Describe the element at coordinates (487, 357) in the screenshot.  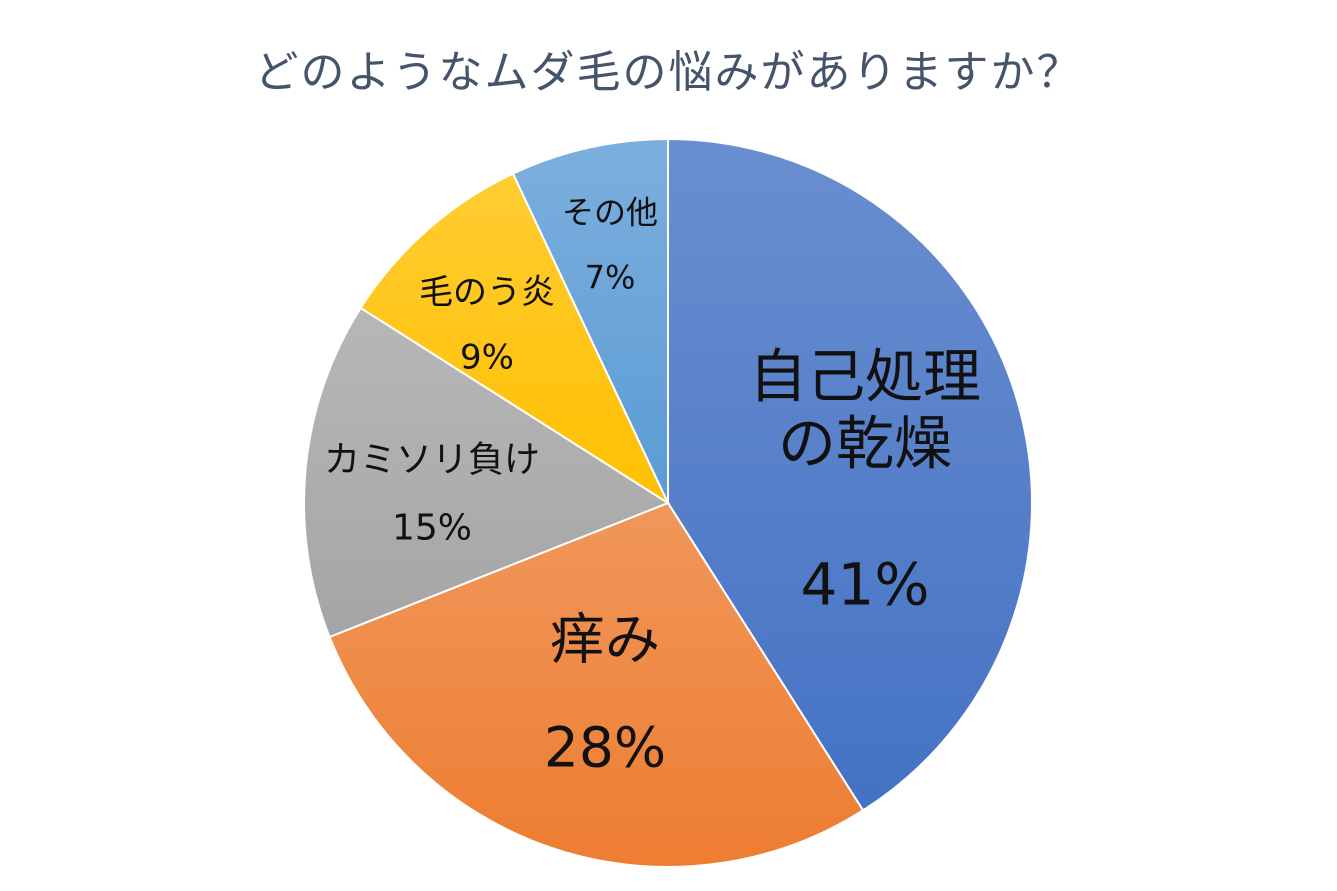
I see `value-label: 9%` at that location.